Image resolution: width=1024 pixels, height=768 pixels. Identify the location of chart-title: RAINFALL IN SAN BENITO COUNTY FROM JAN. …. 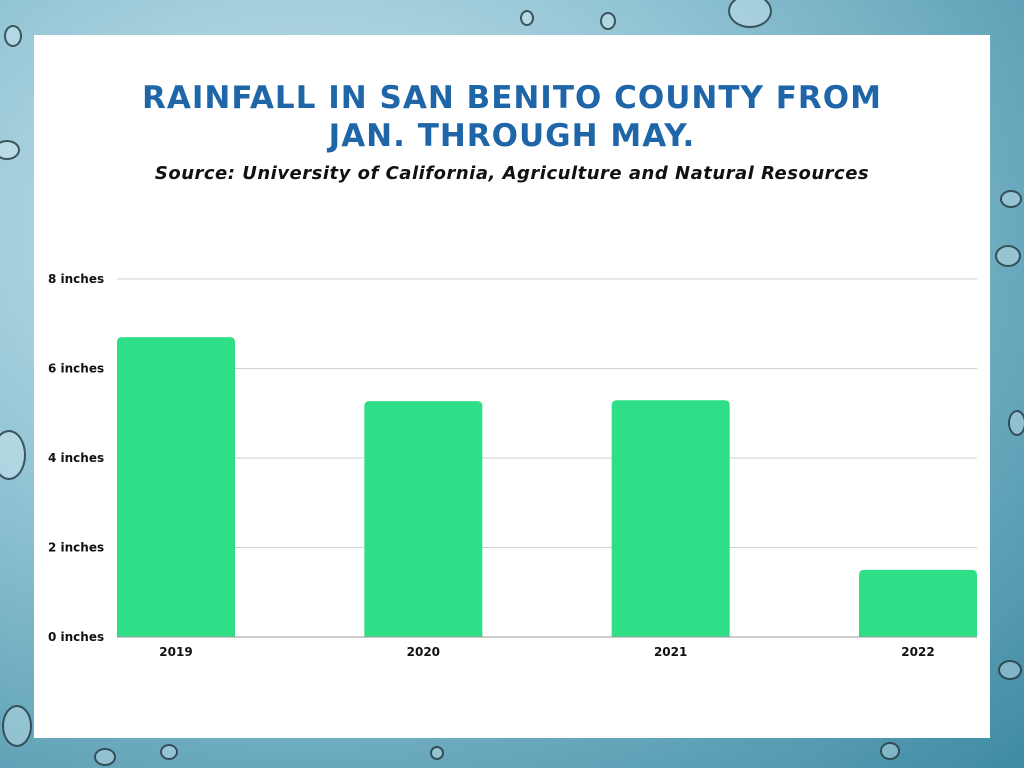
(512, 117).